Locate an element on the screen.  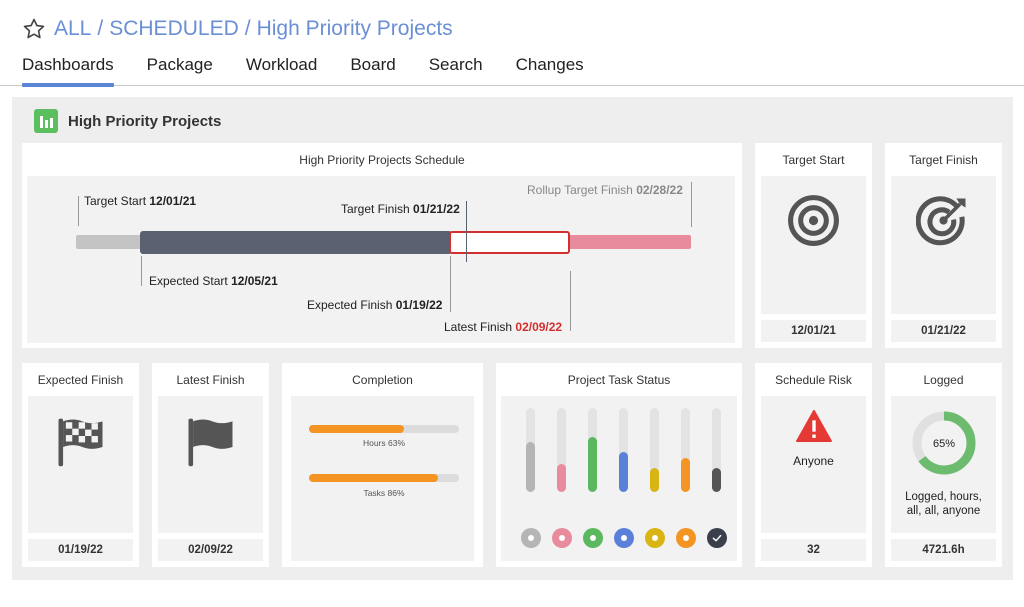
card-title: Expected Finish is located at coordinates (80, 380).